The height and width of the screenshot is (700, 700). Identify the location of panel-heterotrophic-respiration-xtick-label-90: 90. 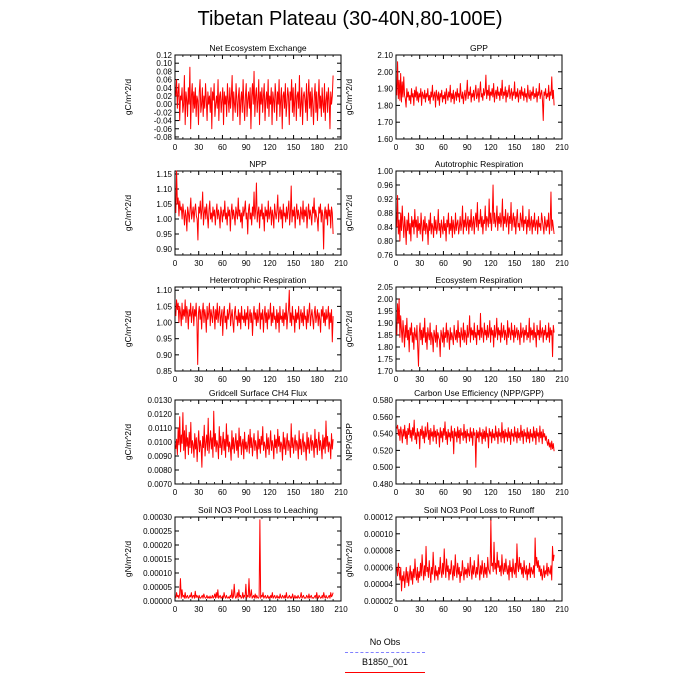
(246, 379).